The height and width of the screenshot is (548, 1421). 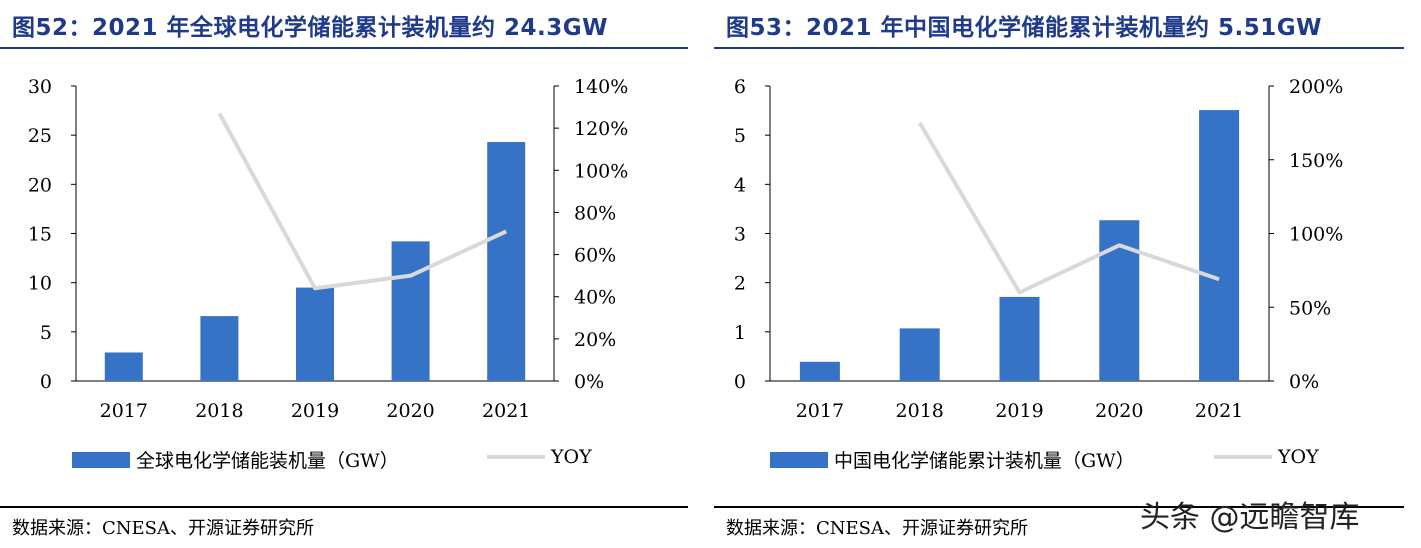 I want to click on y-tick-label-left: 10, so click(x=40, y=284).